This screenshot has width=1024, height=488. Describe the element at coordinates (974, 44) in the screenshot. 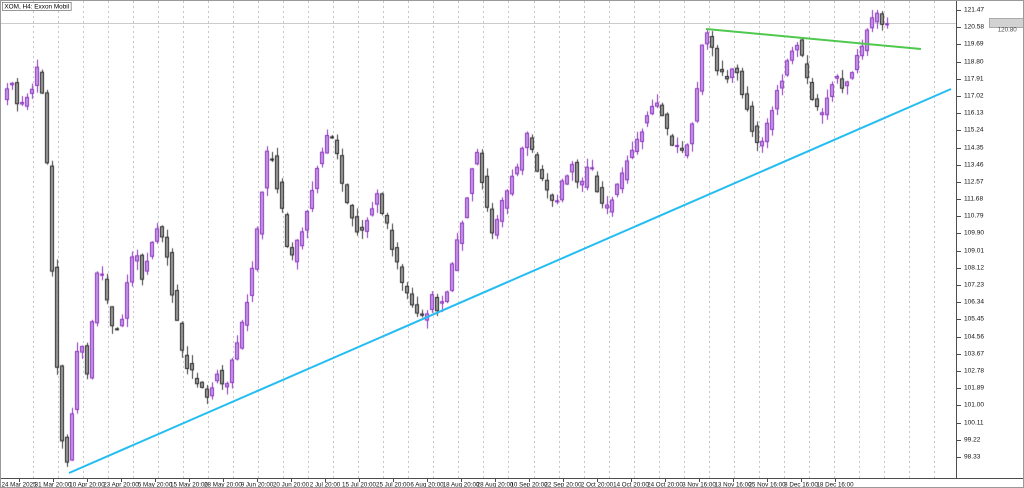

I see `price-axis-label: 119.69` at that location.